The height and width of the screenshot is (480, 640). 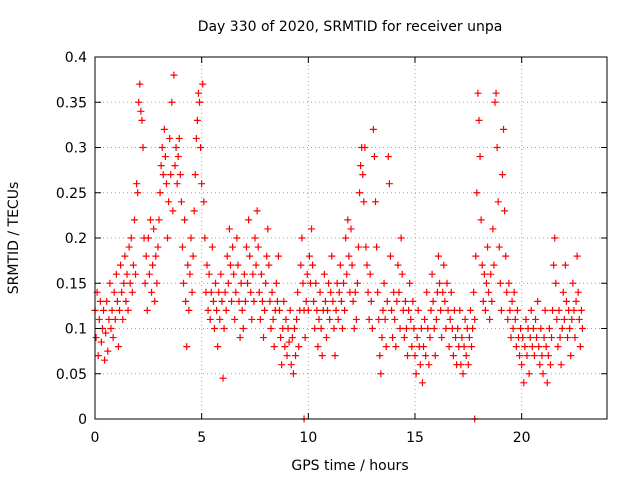 I want to click on y-tick-label: 0, so click(x=82, y=420).